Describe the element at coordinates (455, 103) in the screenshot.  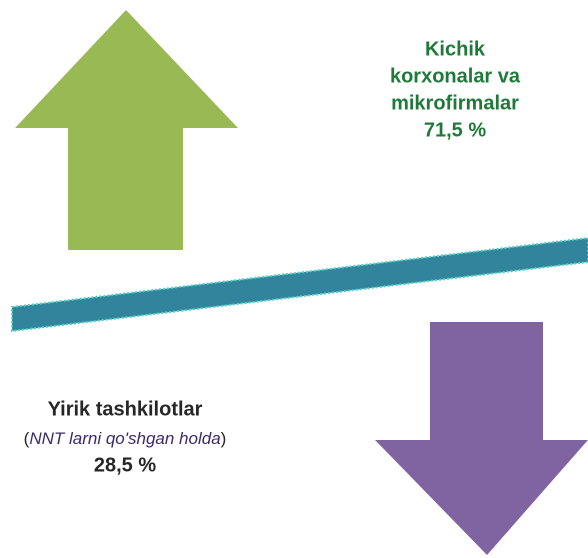
I see `top-label: mikrofirmalar` at that location.